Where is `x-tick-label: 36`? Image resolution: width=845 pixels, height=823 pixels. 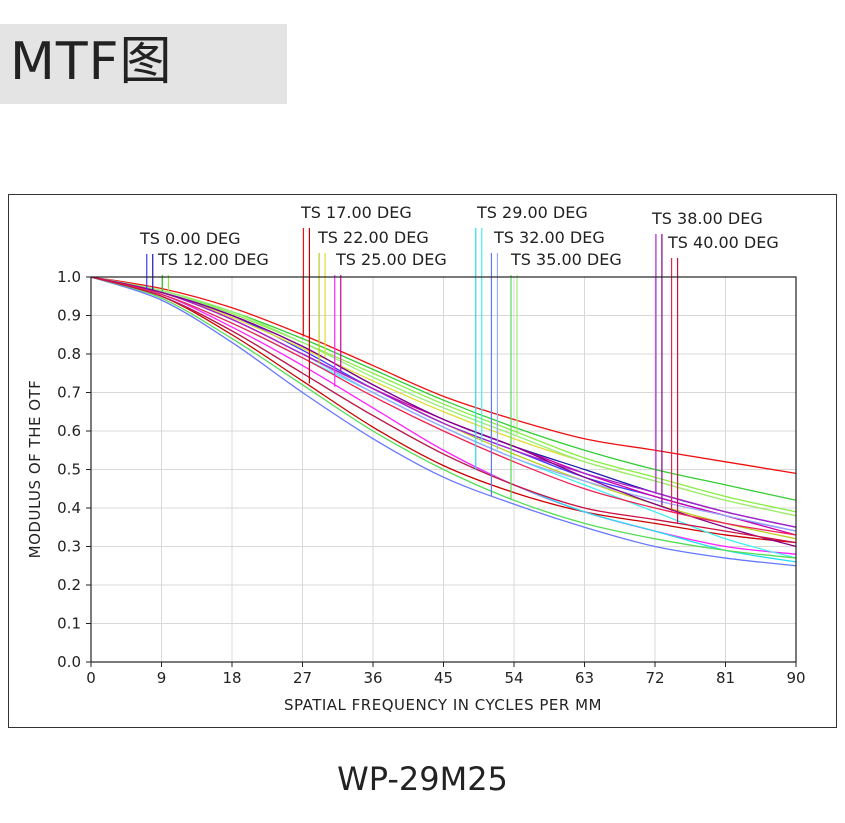
x-tick-label: 36 is located at coordinates (372, 678).